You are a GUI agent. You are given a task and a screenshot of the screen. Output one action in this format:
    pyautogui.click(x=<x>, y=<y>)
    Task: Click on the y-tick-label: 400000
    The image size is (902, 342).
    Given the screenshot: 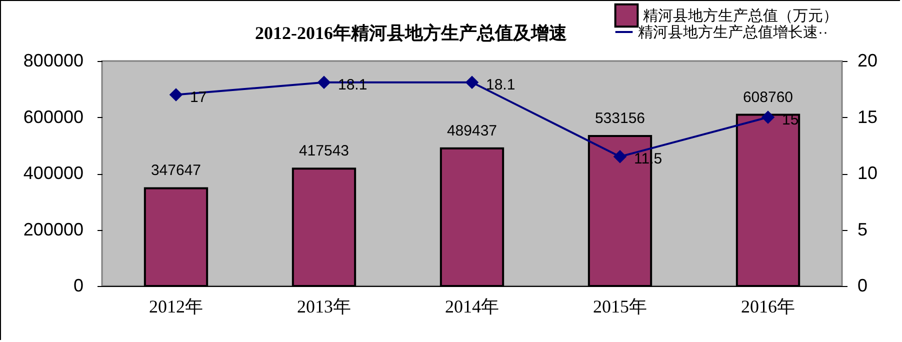 What is the action you would take?
    pyautogui.click(x=53, y=173)
    